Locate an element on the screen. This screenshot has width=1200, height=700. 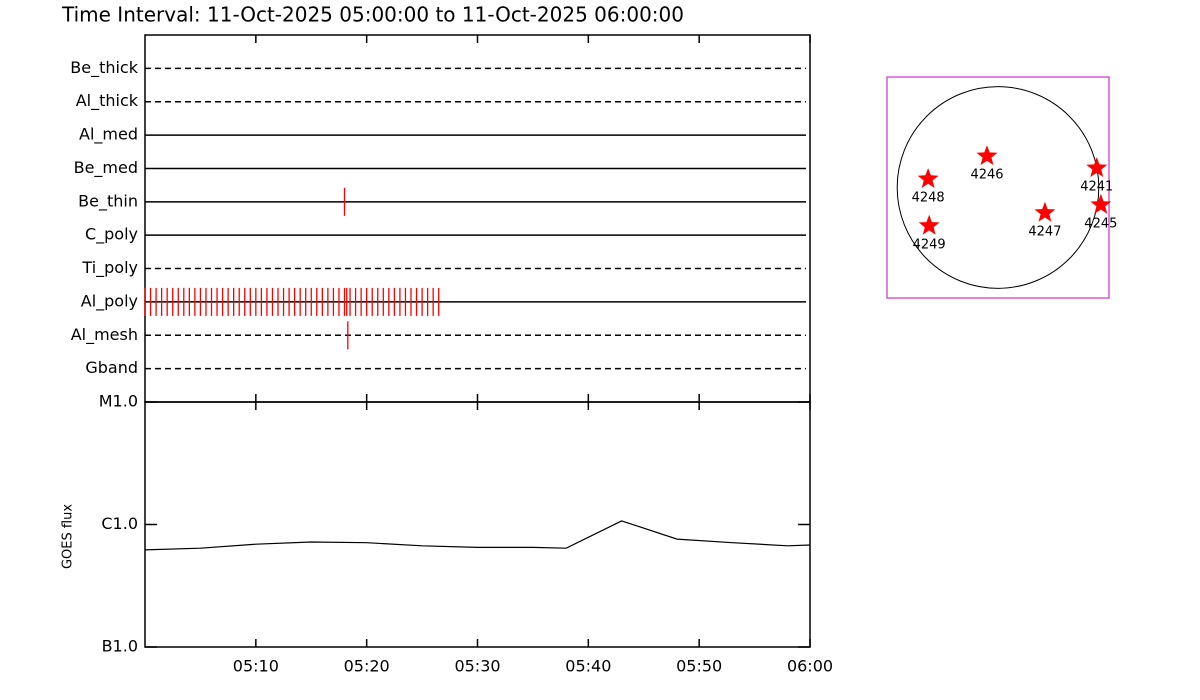
row-label: Ti_poly is located at coordinates (109, 268).